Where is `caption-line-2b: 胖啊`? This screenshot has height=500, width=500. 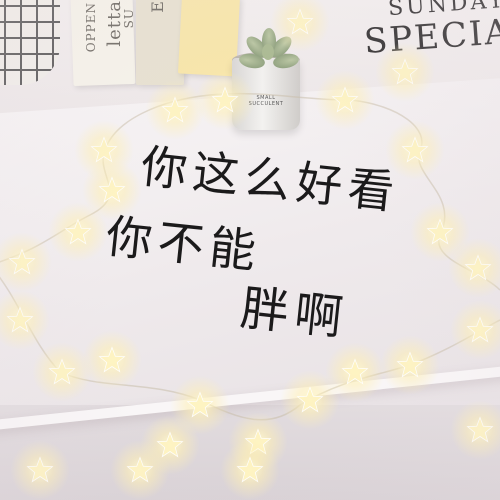 caption-line-2b: 胖啊 is located at coordinates (294, 313).